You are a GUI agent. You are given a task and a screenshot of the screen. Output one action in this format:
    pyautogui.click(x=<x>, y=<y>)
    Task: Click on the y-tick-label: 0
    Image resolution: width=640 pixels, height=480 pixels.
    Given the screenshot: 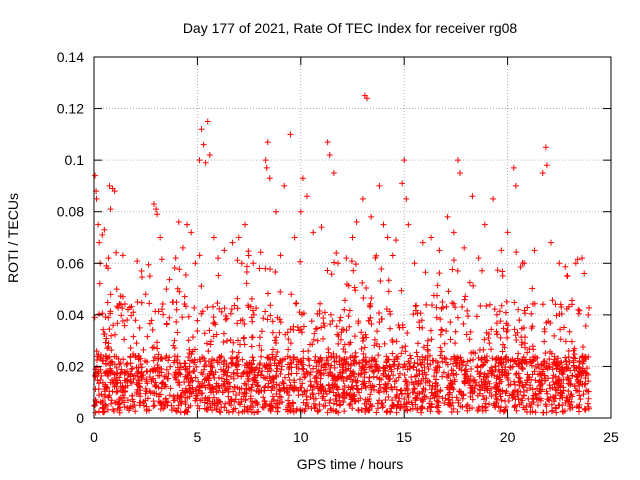 What is the action you would take?
    pyautogui.click(x=80, y=418)
    